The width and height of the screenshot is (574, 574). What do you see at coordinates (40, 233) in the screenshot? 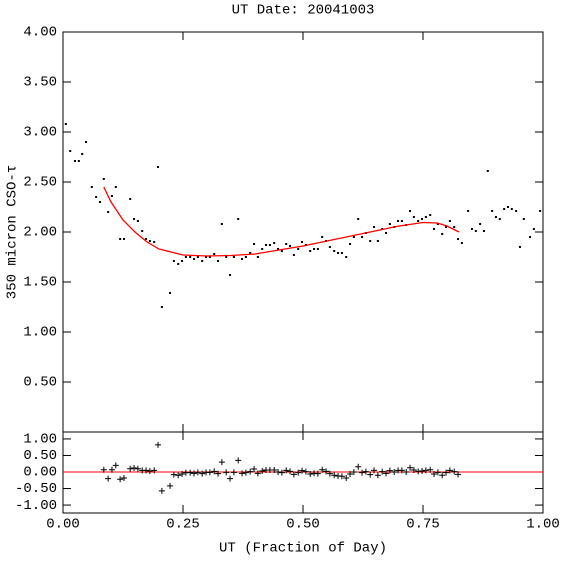
I see `y-tick-label: 2.00` at bounding box center [40, 233].